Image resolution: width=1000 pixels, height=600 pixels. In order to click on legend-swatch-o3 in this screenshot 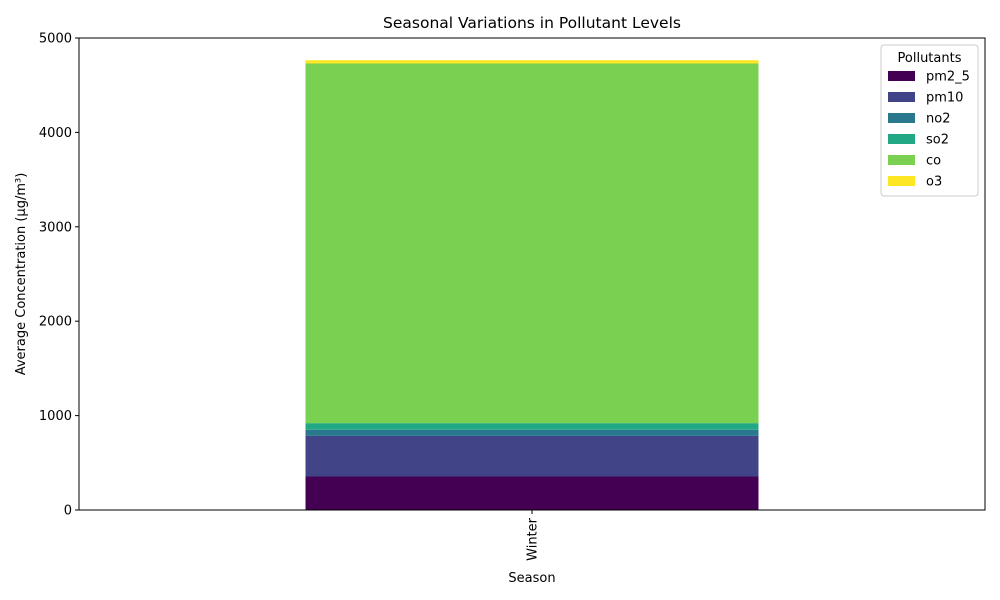, I will do `click(901, 181)`.